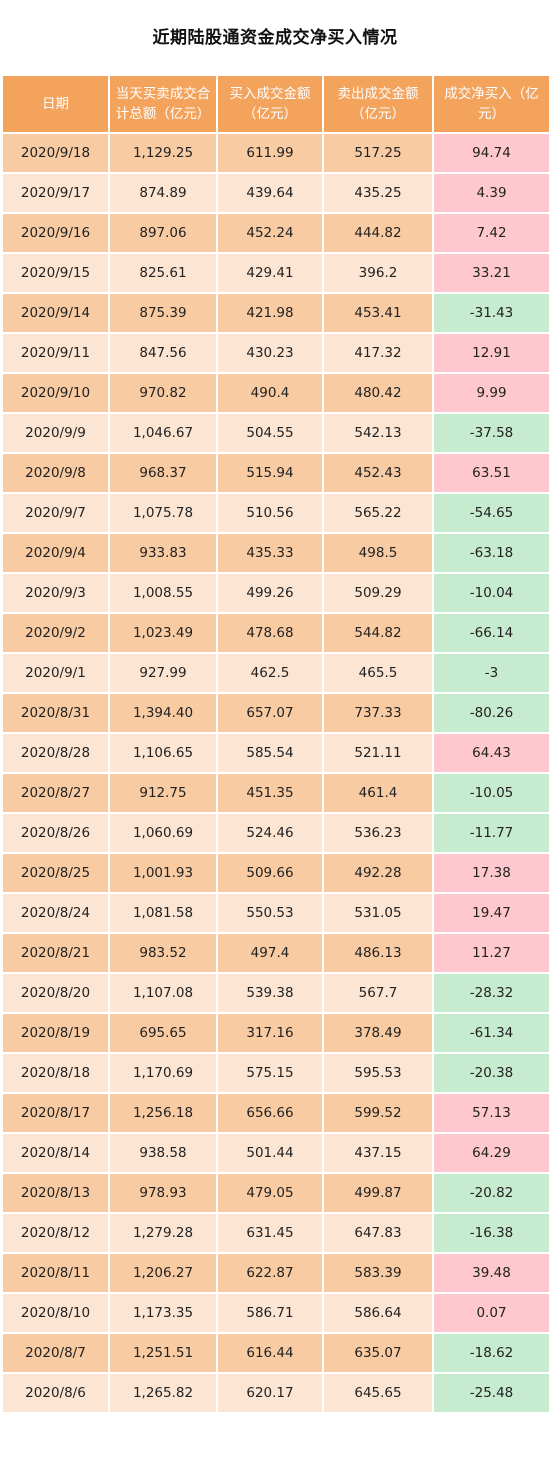 The height and width of the screenshot is (1478, 550). What do you see at coordinates (270, 993) in the screenshot?
I see `cell-buy: 539.38` at bounding box center [270, 993].